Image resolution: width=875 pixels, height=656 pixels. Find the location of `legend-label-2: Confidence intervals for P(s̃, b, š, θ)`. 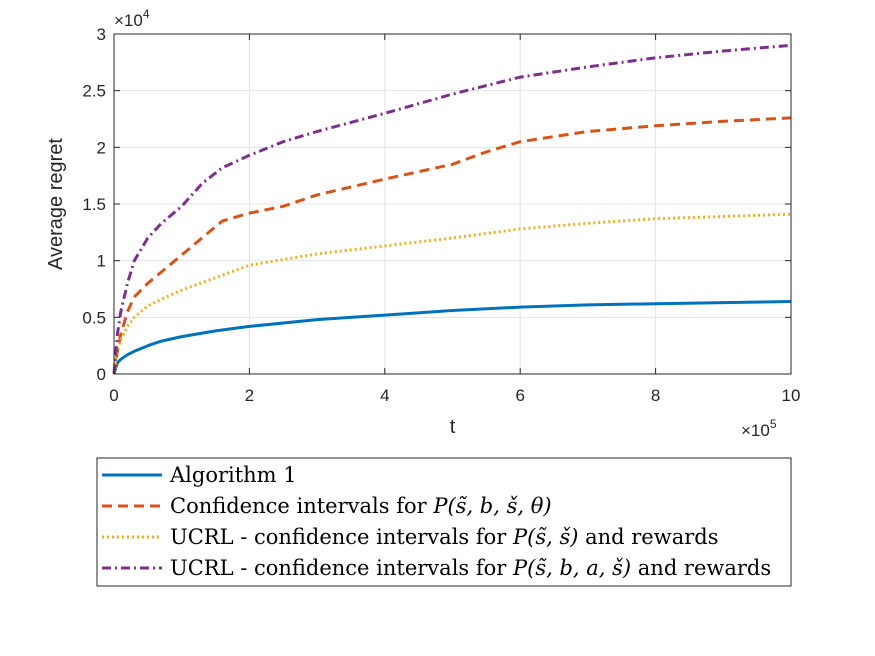

legend-label-2: Confidence intervals for P(s̃, b, š, θ) is located at coordinates (361, 506).